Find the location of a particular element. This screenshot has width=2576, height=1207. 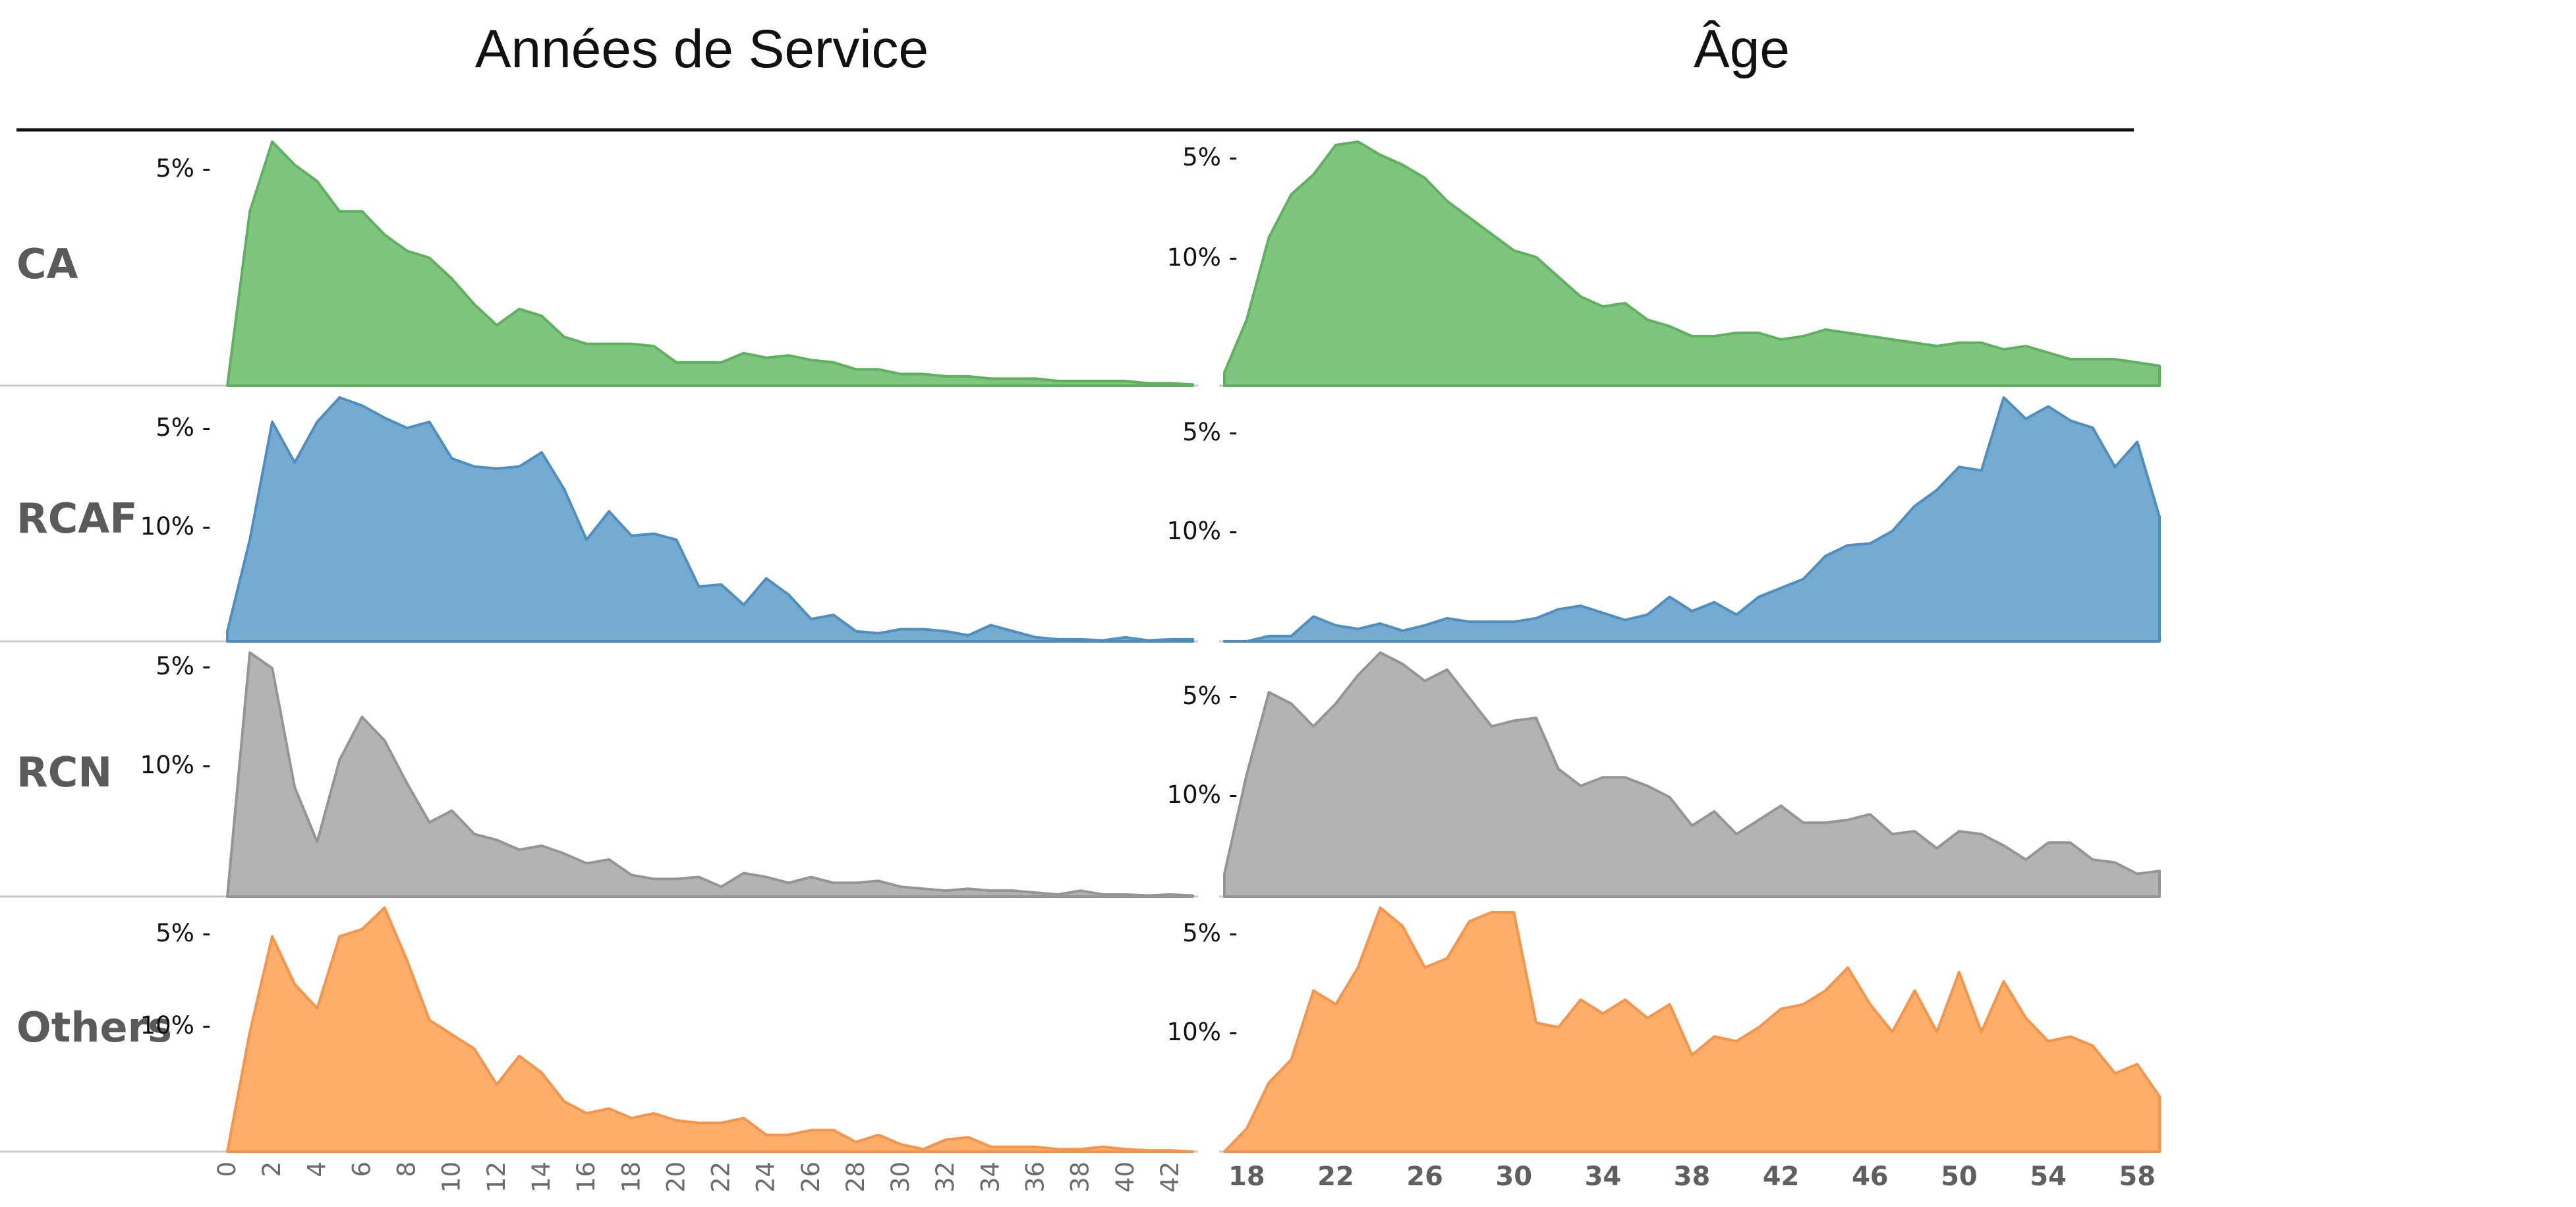

ytick-others-age-1: 10% - is located at coordinates (1203, 1032).